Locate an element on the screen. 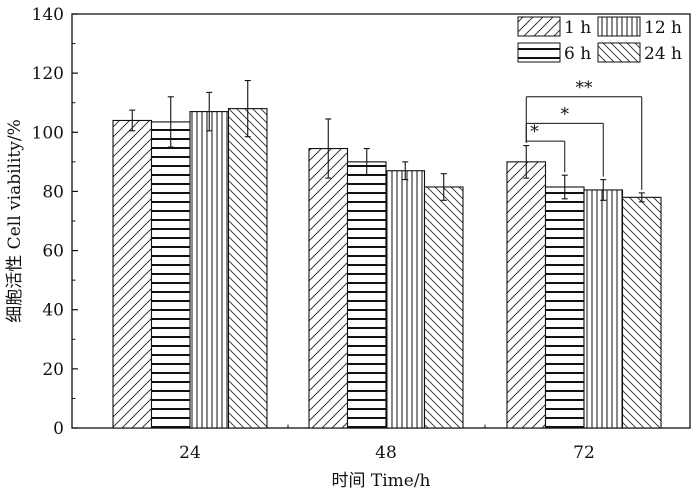 The image size is (700, 493). y-tick-label: 60 is located at coordinates (53, 252).